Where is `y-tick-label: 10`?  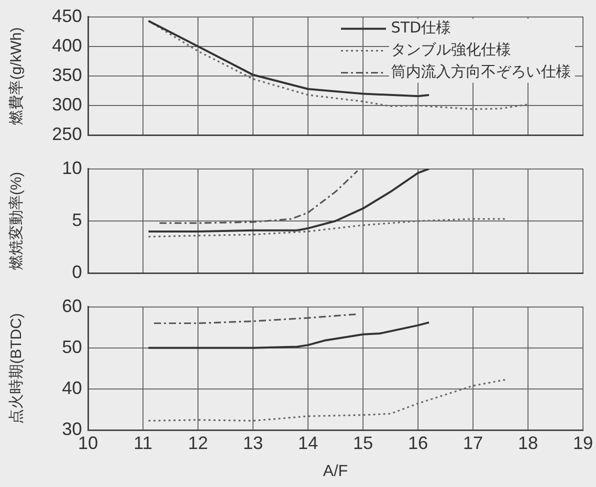 y-tick-label: 10 is located at coordinates (72, 168).